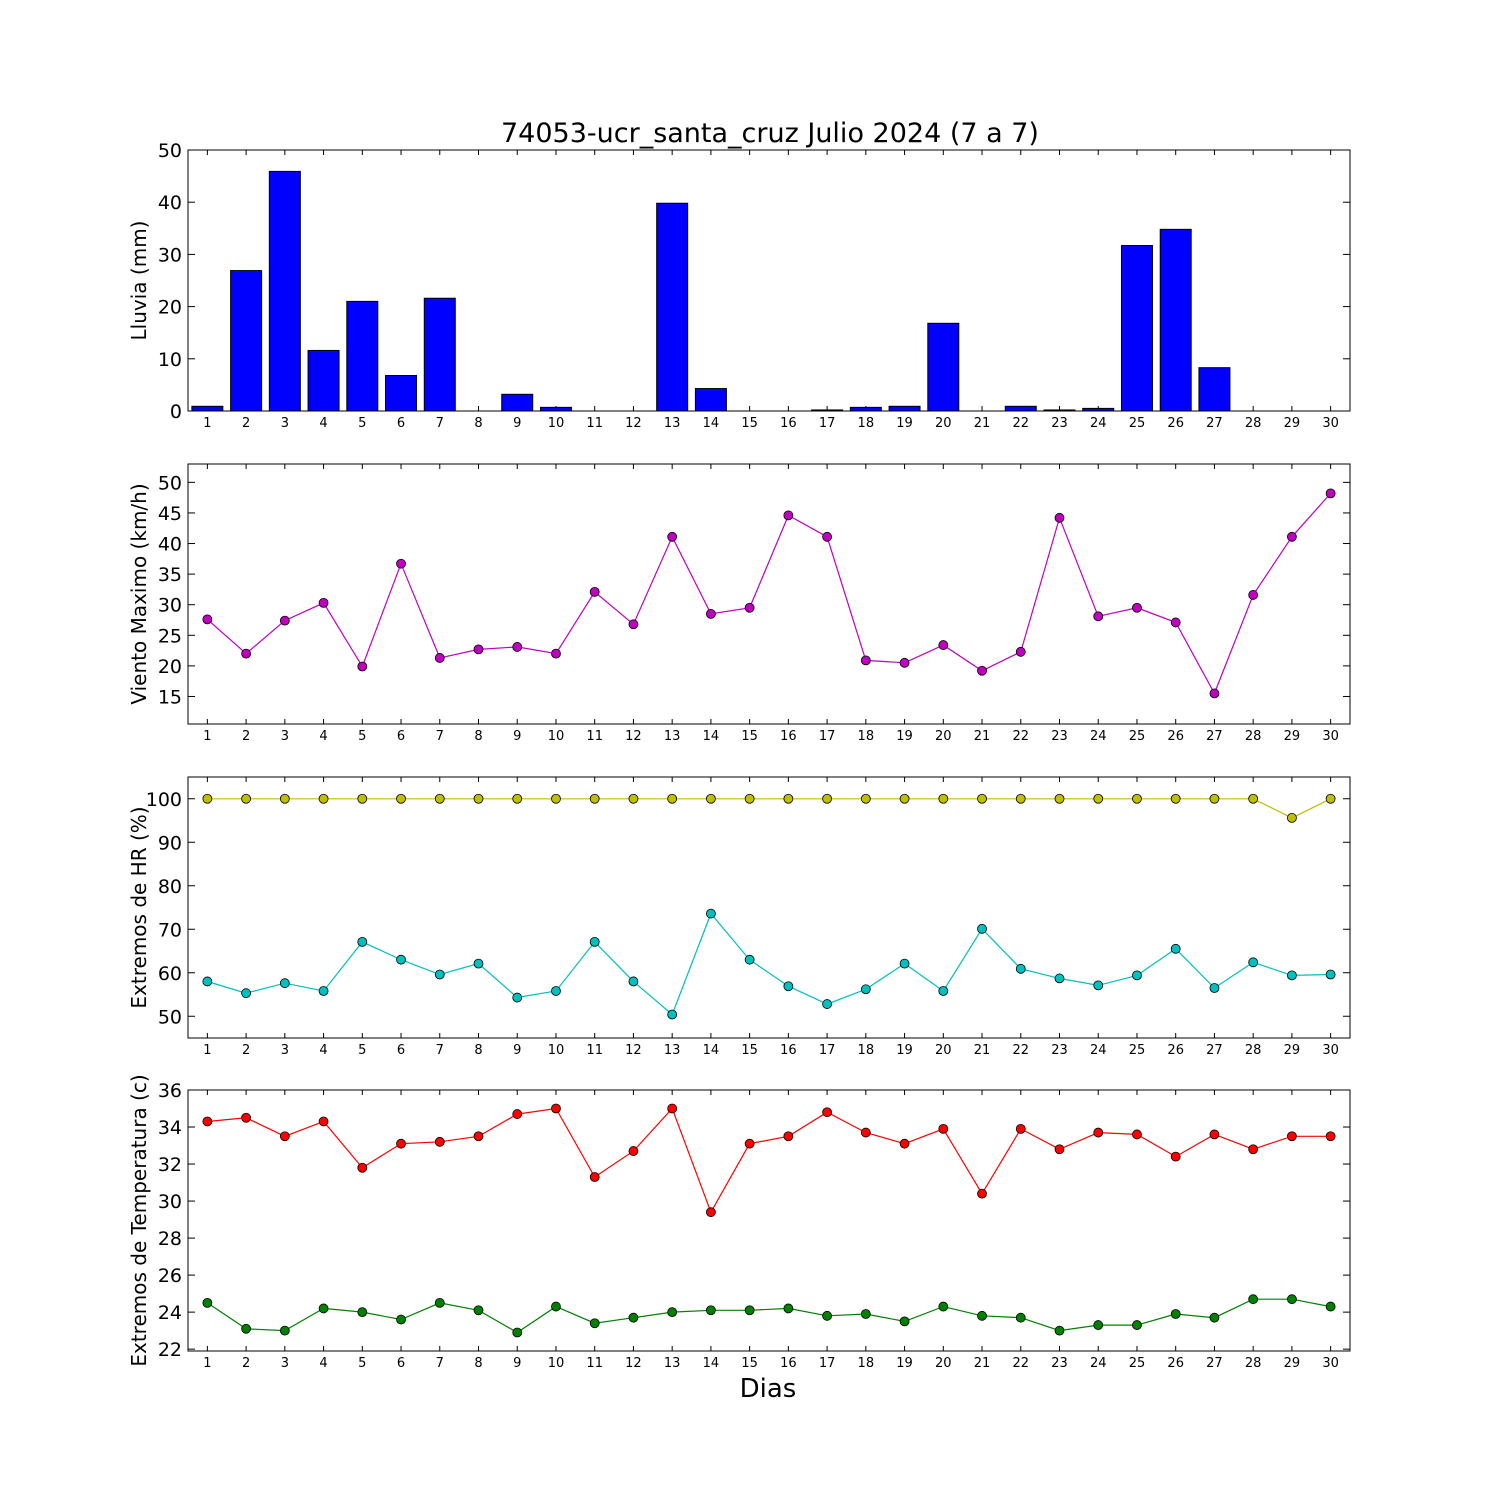 This screenshot has height=1504, width=1500. Describe the element at coordinates (1253, 736) in the screenshot. I see `x-tick-label: 28` at that location.